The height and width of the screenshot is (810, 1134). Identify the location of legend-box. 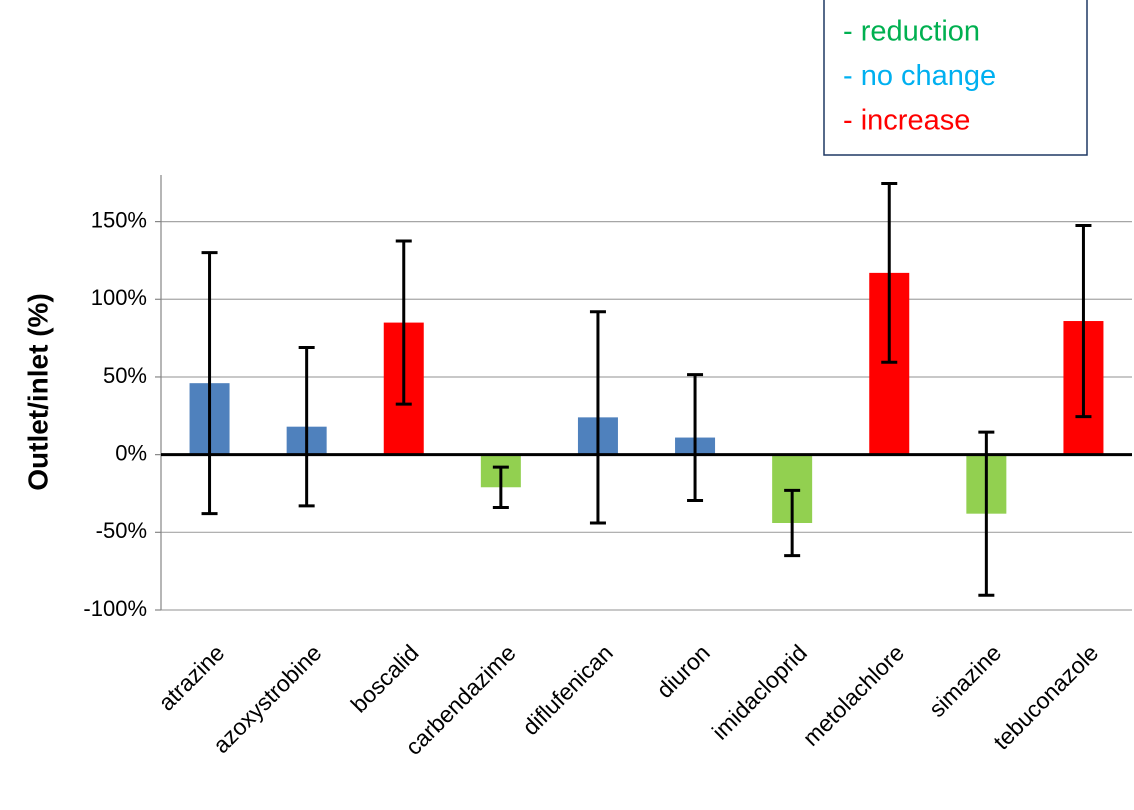
(955, 78).